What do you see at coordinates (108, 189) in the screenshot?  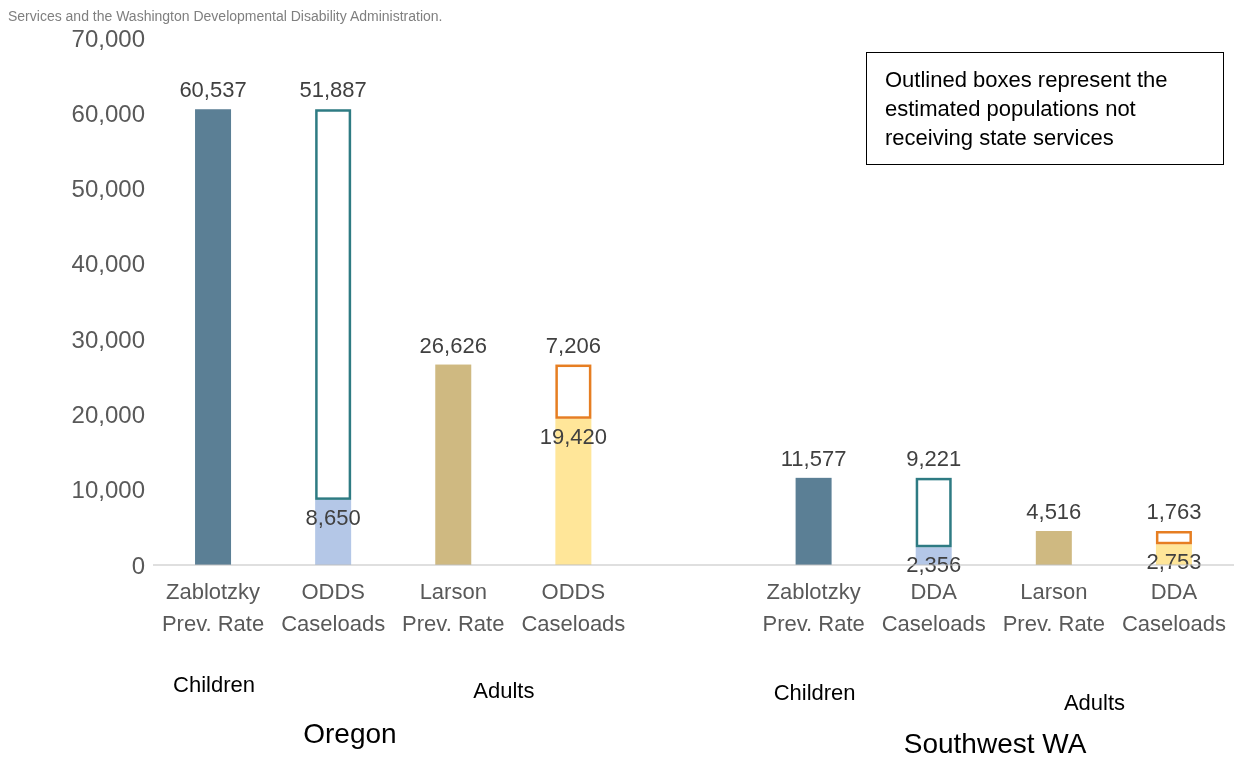 I see `y-tick-label: 50,000` at bounding box center [108, 189].